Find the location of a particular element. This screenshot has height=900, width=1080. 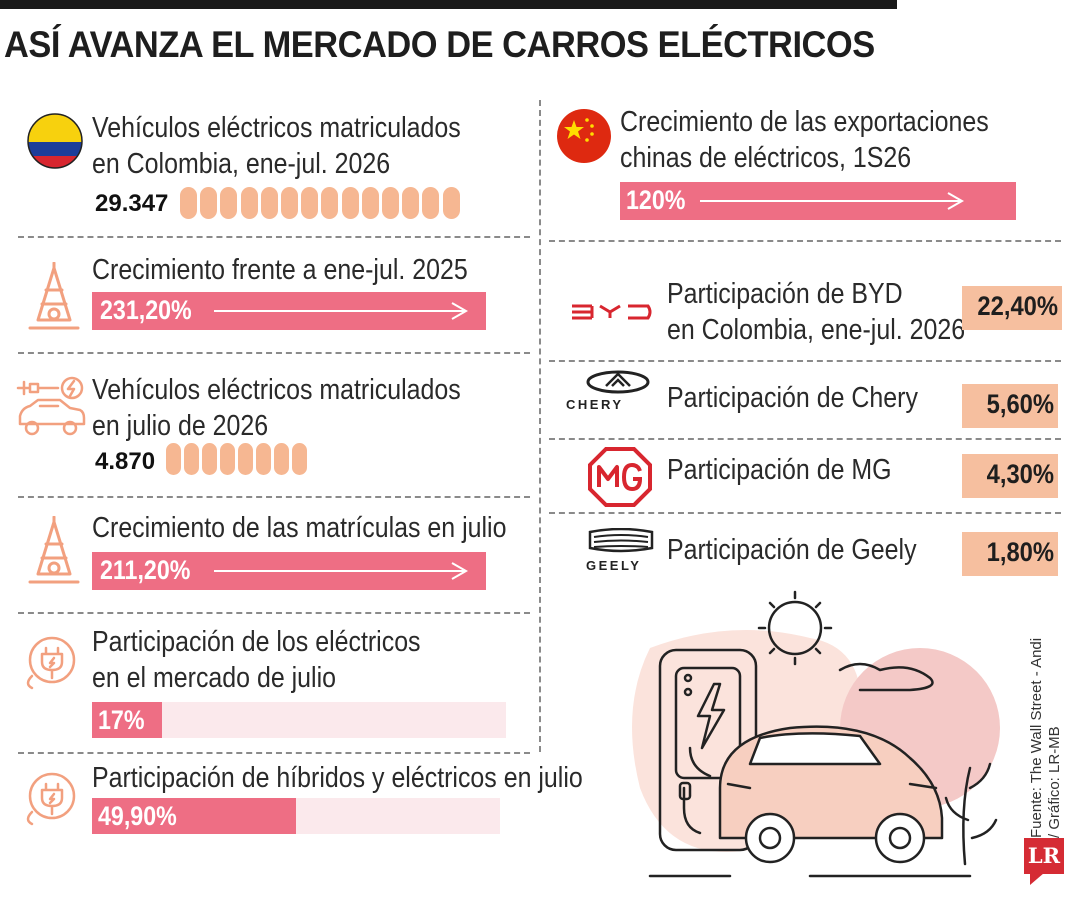

growth-bar: 120% is located at coordinates (818, 201).